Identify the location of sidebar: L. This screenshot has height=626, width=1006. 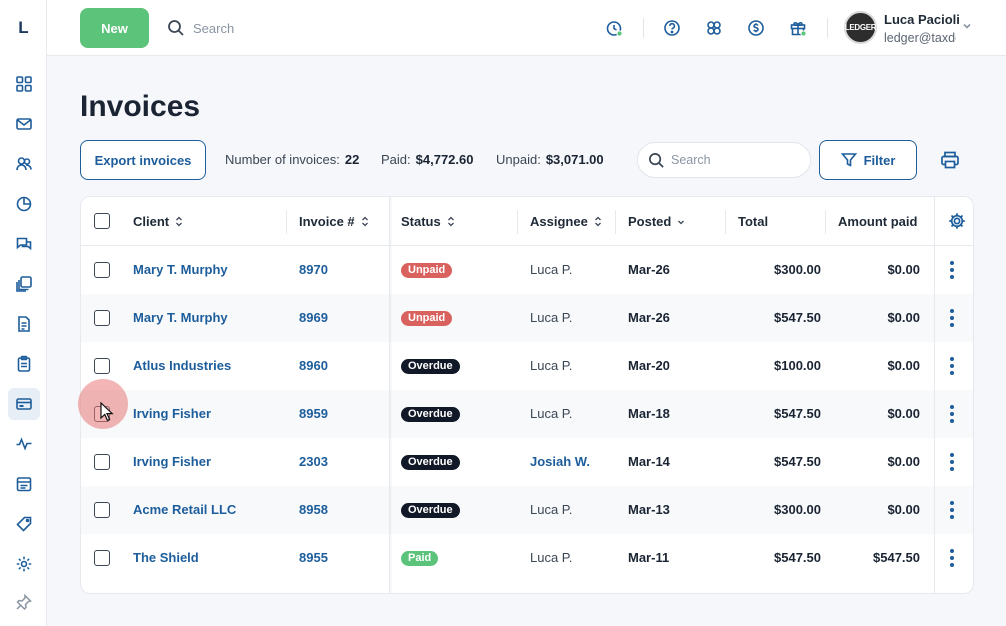
(23, 313).